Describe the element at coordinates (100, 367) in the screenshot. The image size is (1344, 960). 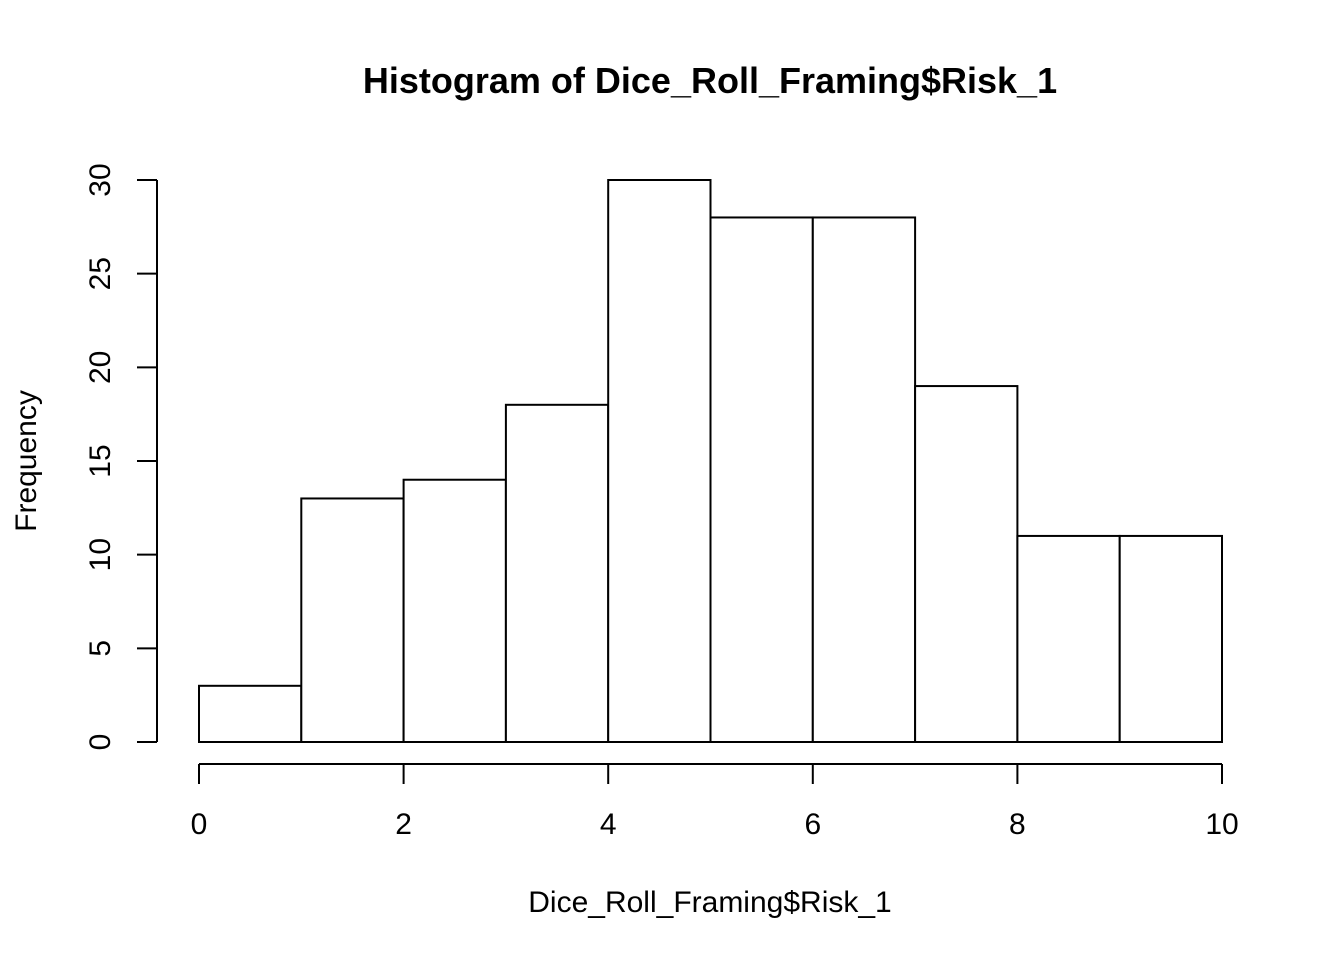
I see `y-tick-label-4: 20` at that location.